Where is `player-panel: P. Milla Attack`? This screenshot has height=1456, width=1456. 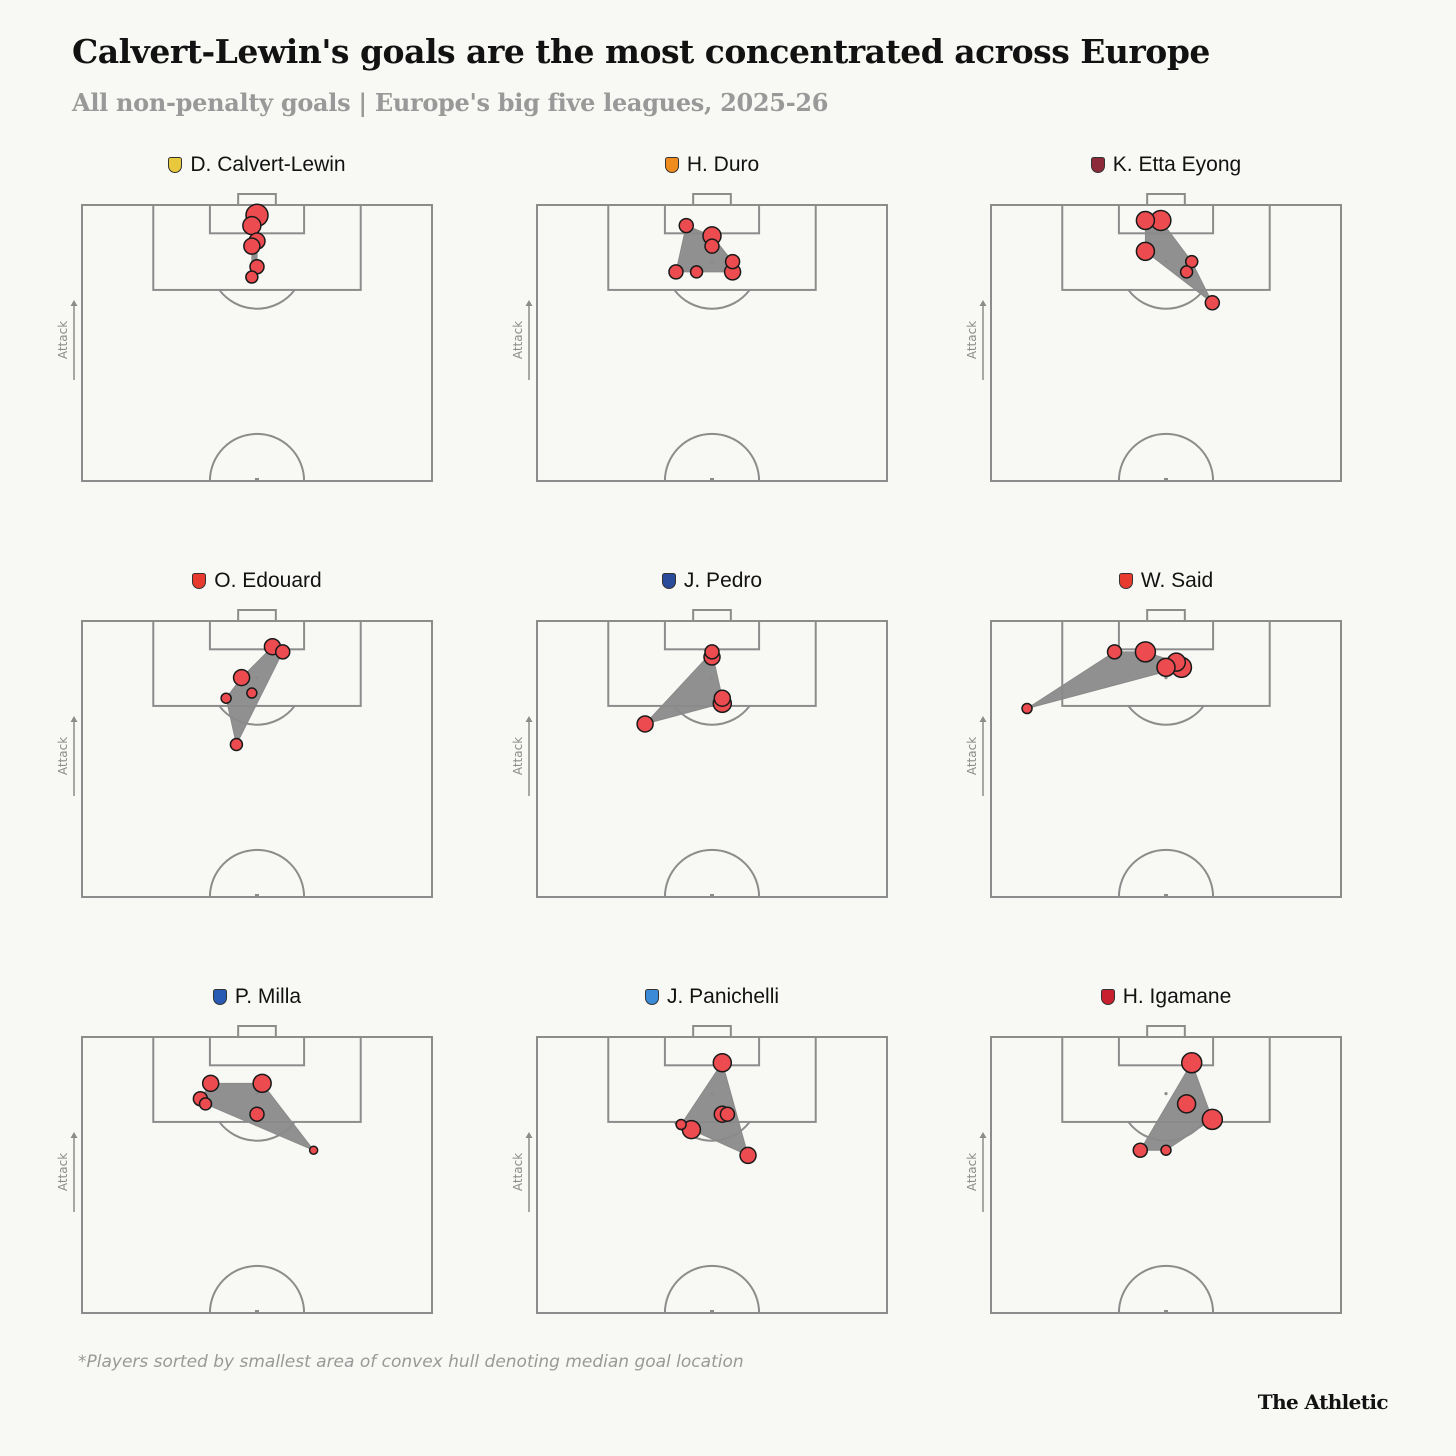 player-panel: P. Milla Attack is located at coordinates (257, 1167).